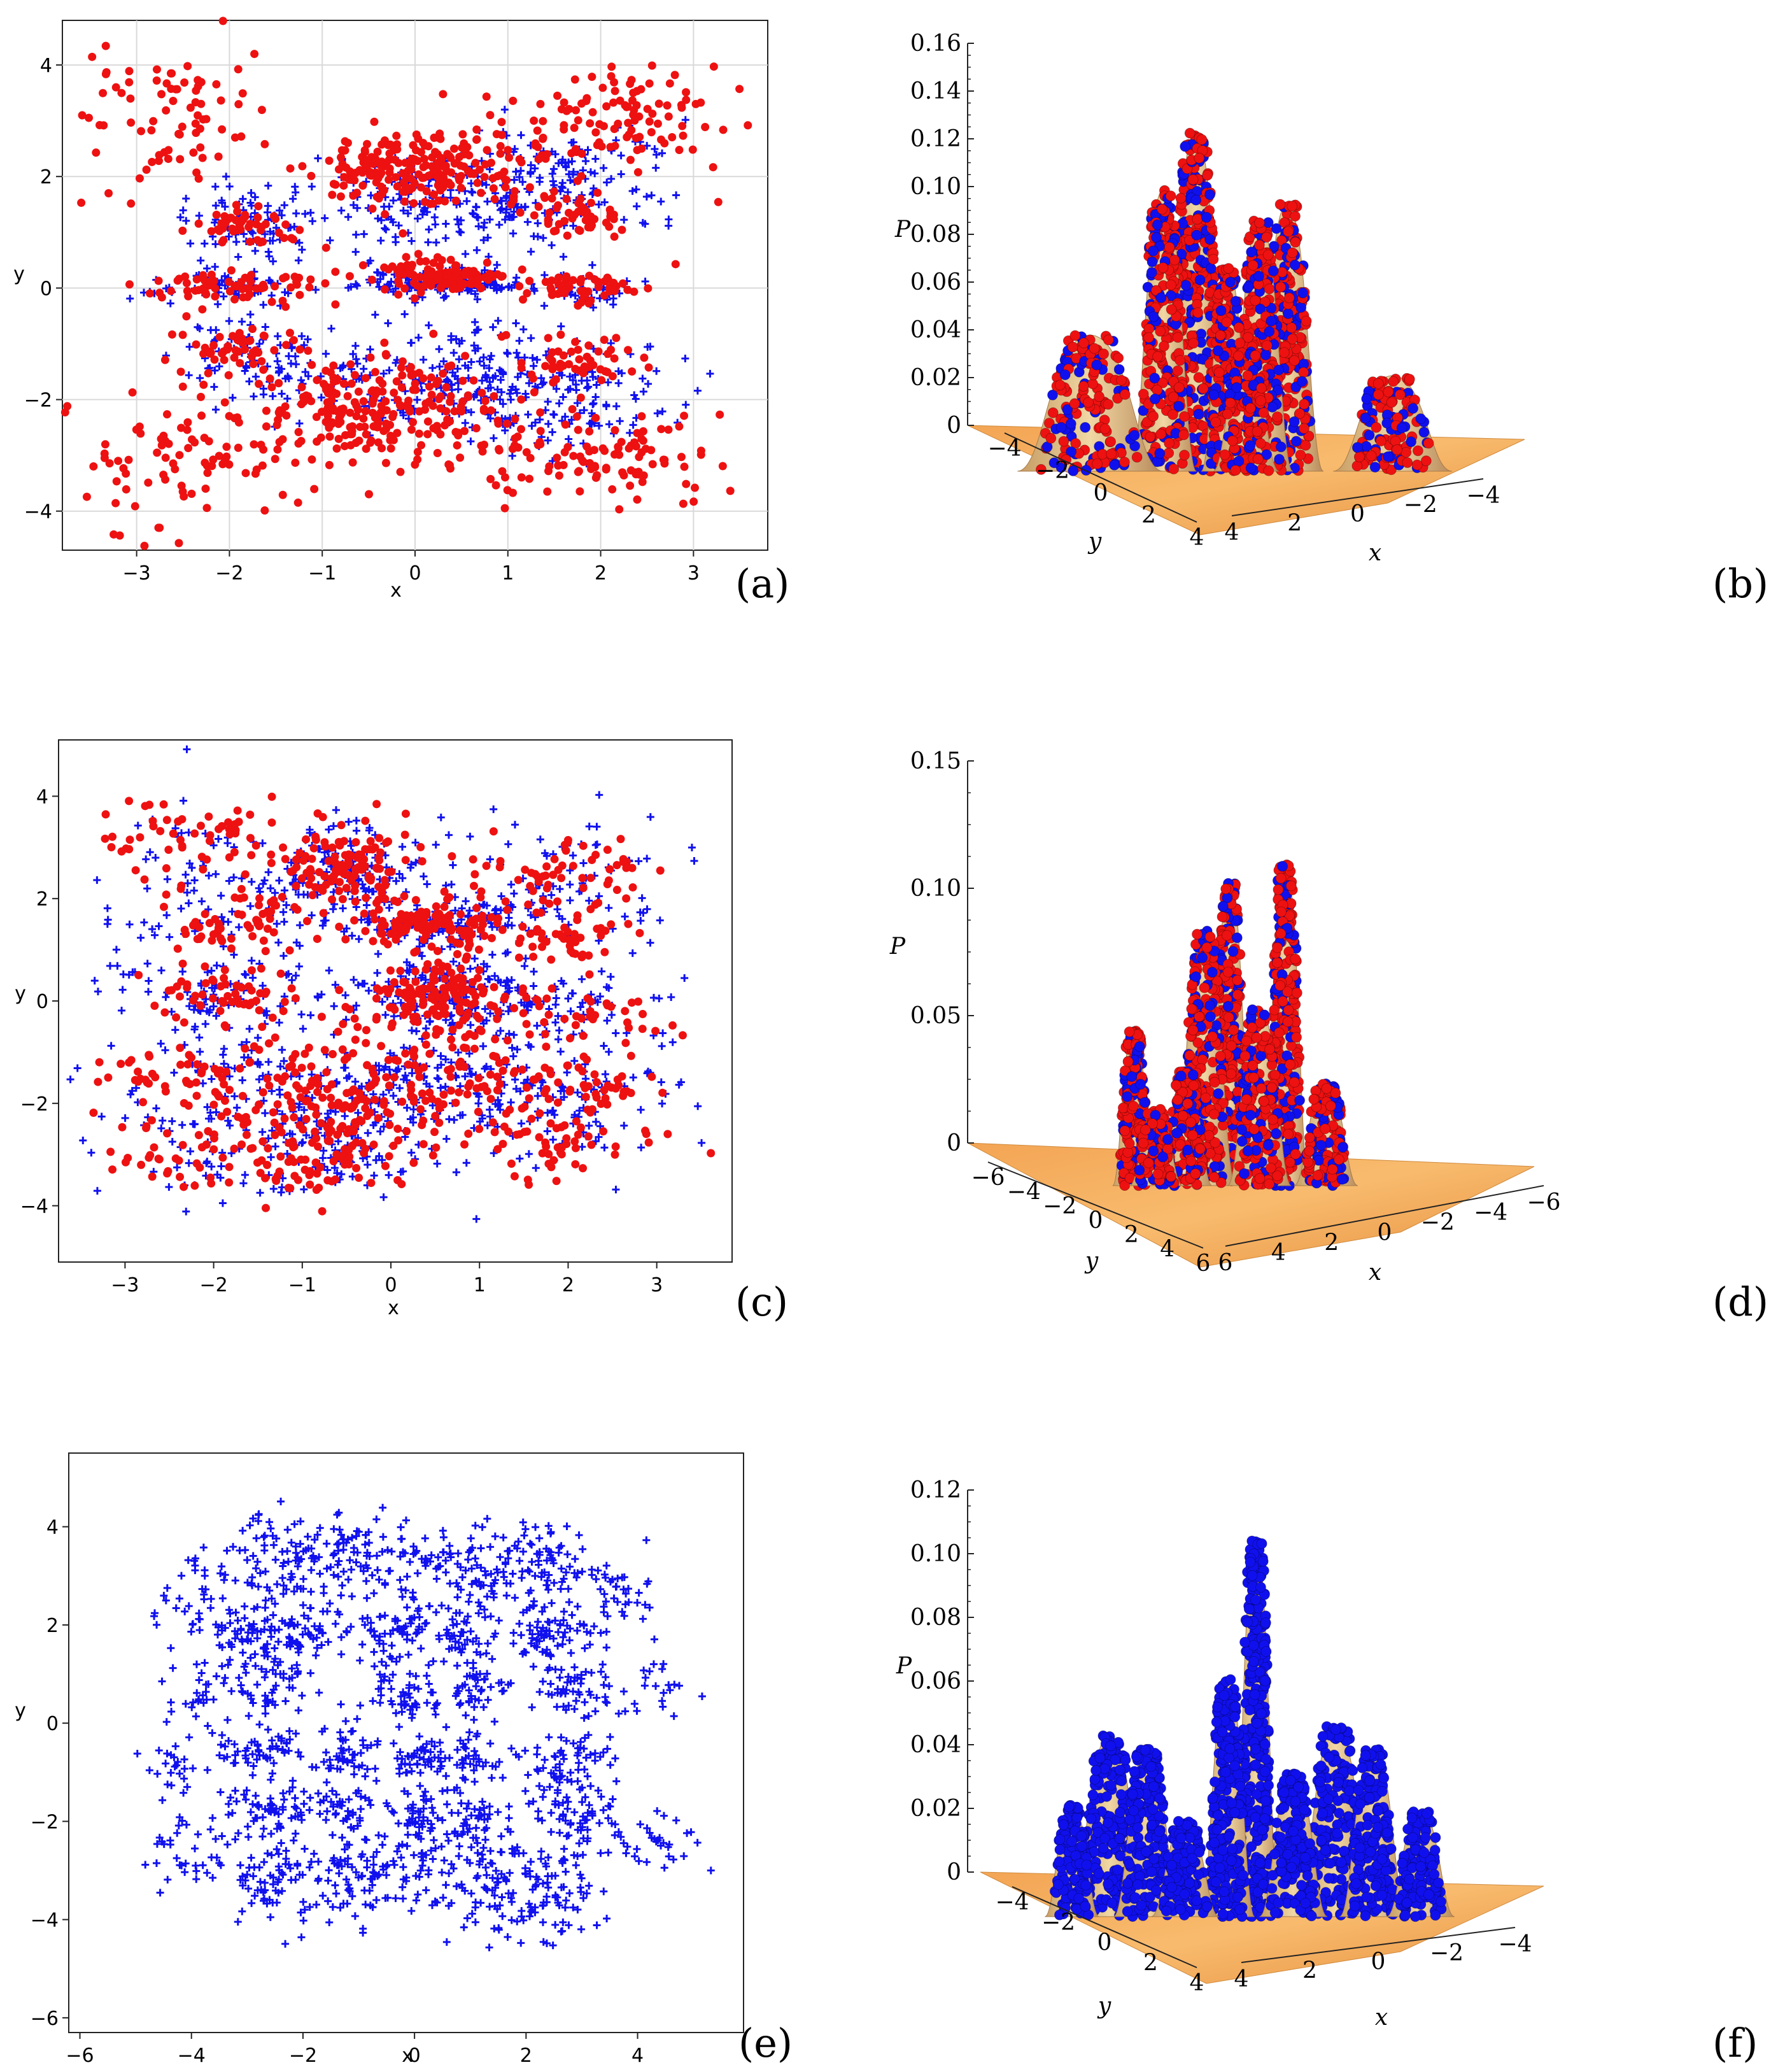  I want to click on y-tick-label: −2, so click(1052, 471).